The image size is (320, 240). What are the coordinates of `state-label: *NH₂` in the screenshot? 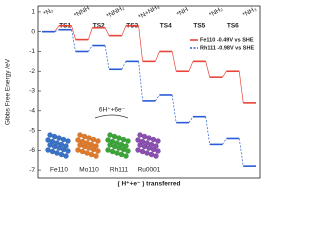 It's located at (216, 12).